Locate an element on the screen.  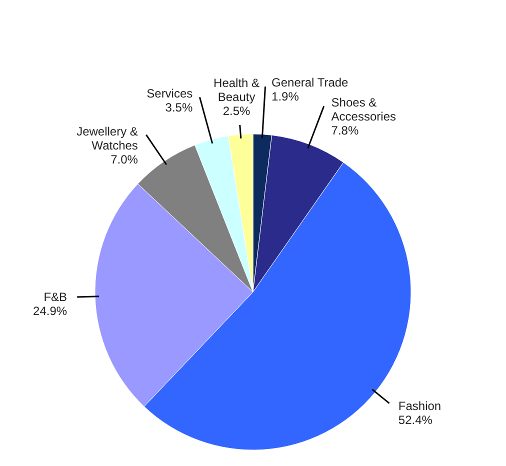
data-label: 7.0% is located at coordinates (124, 159).